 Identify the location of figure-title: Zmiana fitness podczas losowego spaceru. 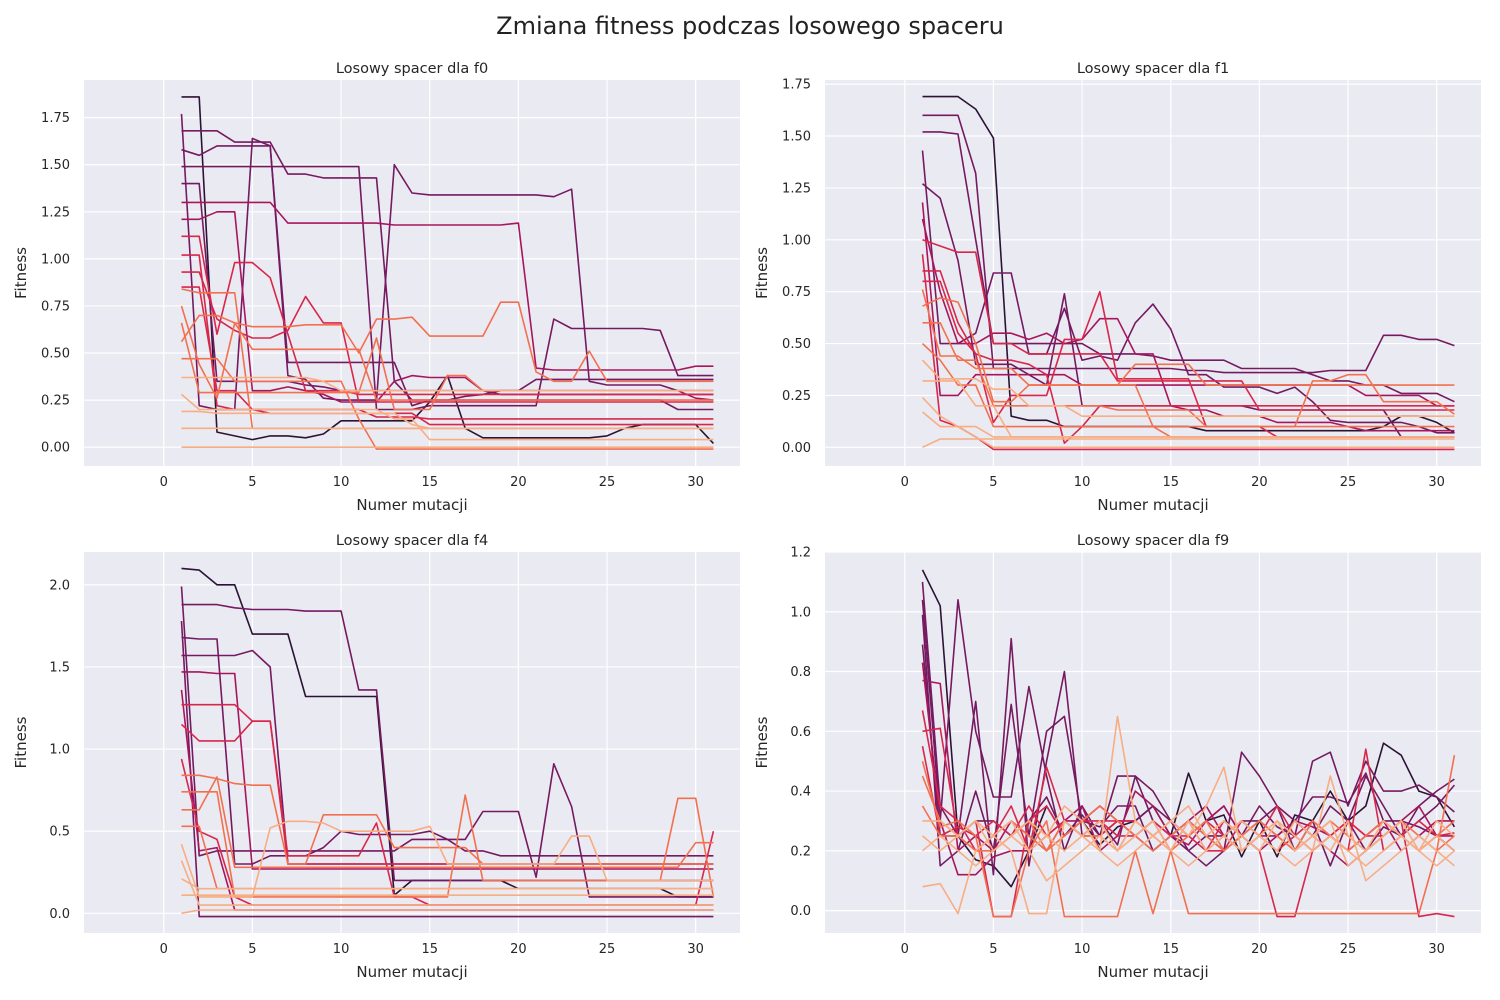
(750, 26).